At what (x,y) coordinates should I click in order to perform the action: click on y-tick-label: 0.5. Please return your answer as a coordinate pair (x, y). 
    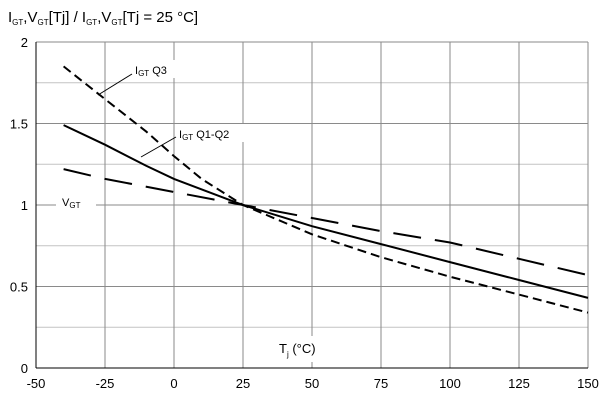
    Looking at the image, I should click on (19, 287).